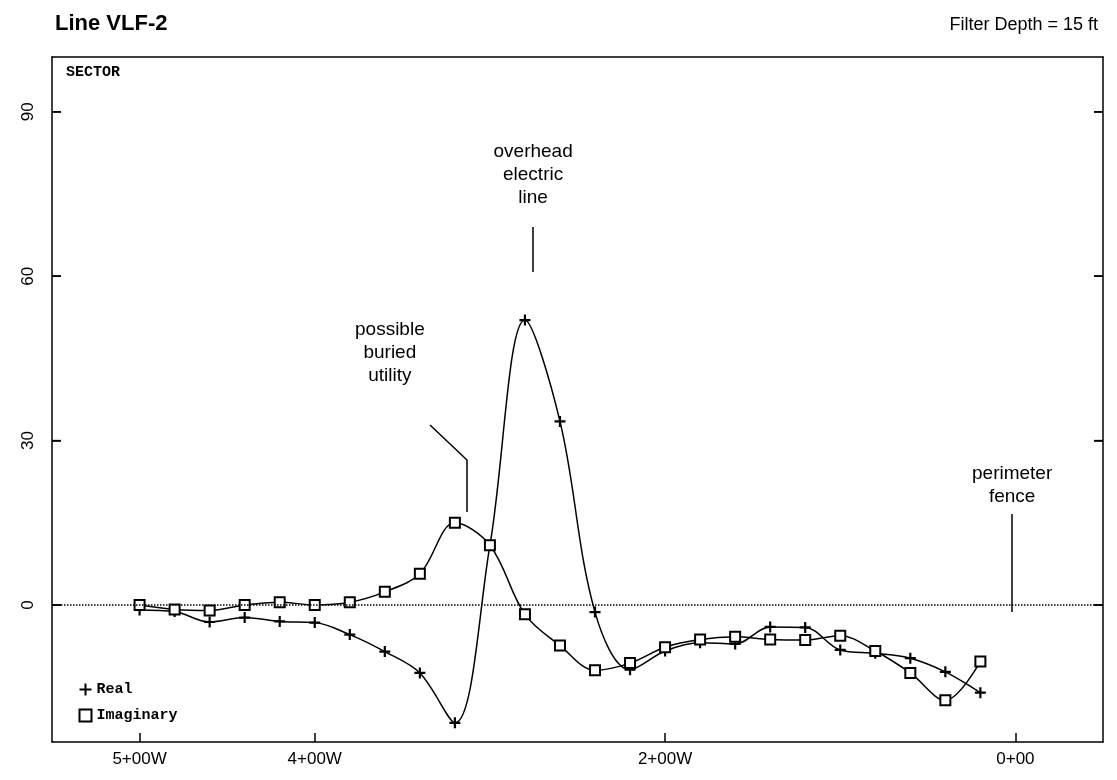 The width and height of the screenshot is (1117, 780). I want to click on x-tick-label: 2+00W, so click(665, 758).